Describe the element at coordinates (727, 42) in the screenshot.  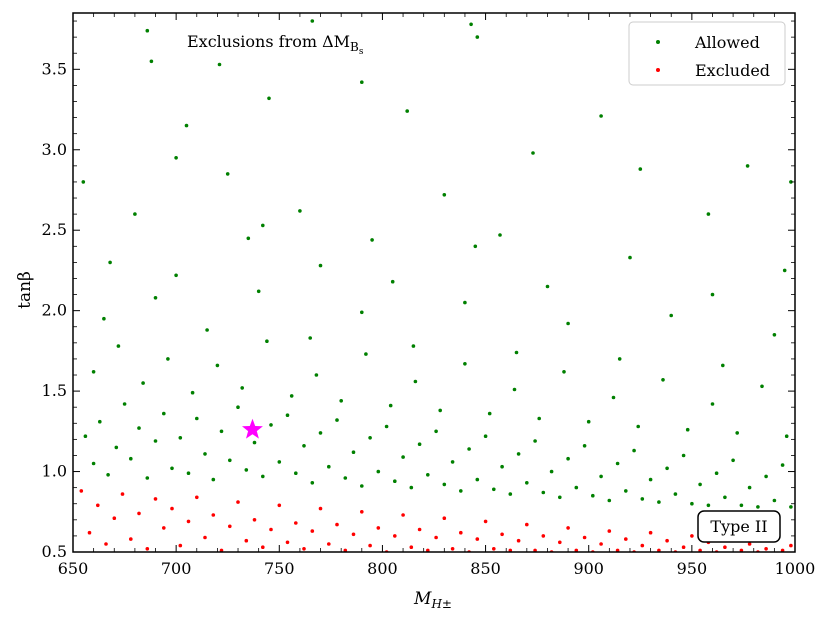
I see `legend-label-allowed: Allowed` at that location.